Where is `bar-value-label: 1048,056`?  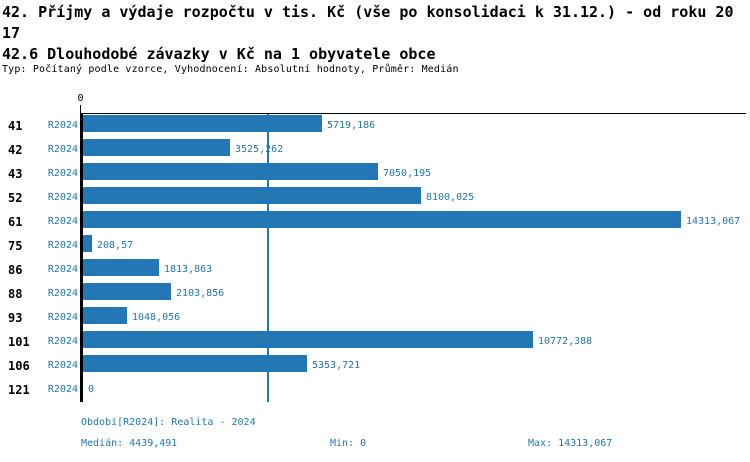 bar-value-label: 1048,056 is located at coordinates (156, 317).